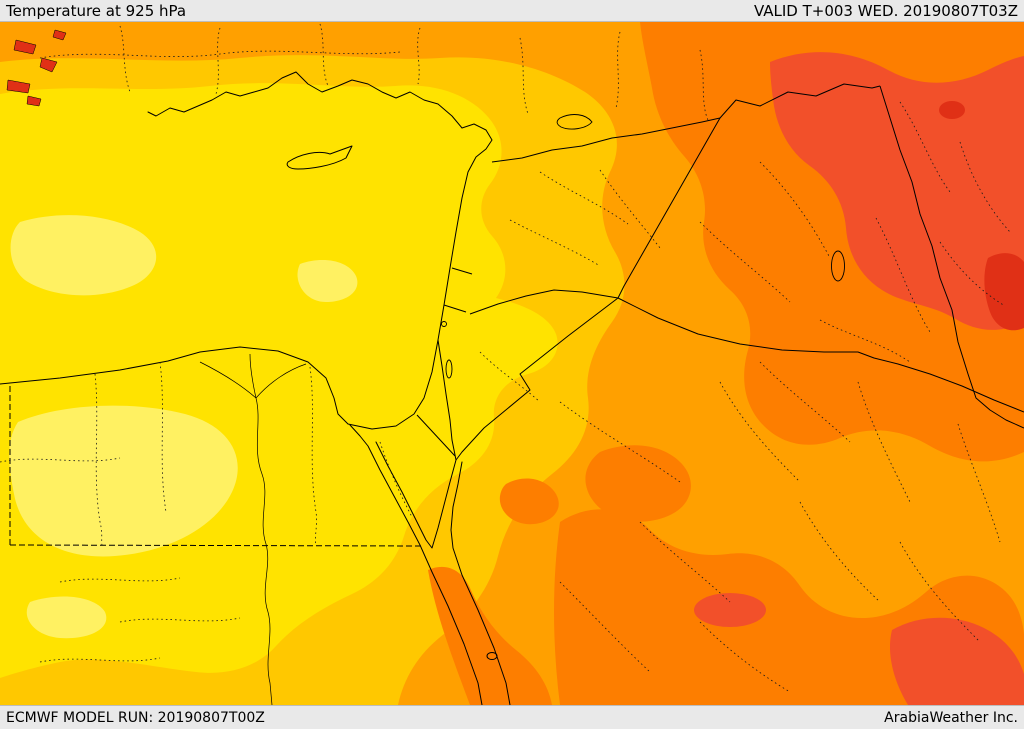  Describe the element at coordinates (951, 717) in the screenshot. I see `provider-label: ArabiaWeather Inc.` at that location.